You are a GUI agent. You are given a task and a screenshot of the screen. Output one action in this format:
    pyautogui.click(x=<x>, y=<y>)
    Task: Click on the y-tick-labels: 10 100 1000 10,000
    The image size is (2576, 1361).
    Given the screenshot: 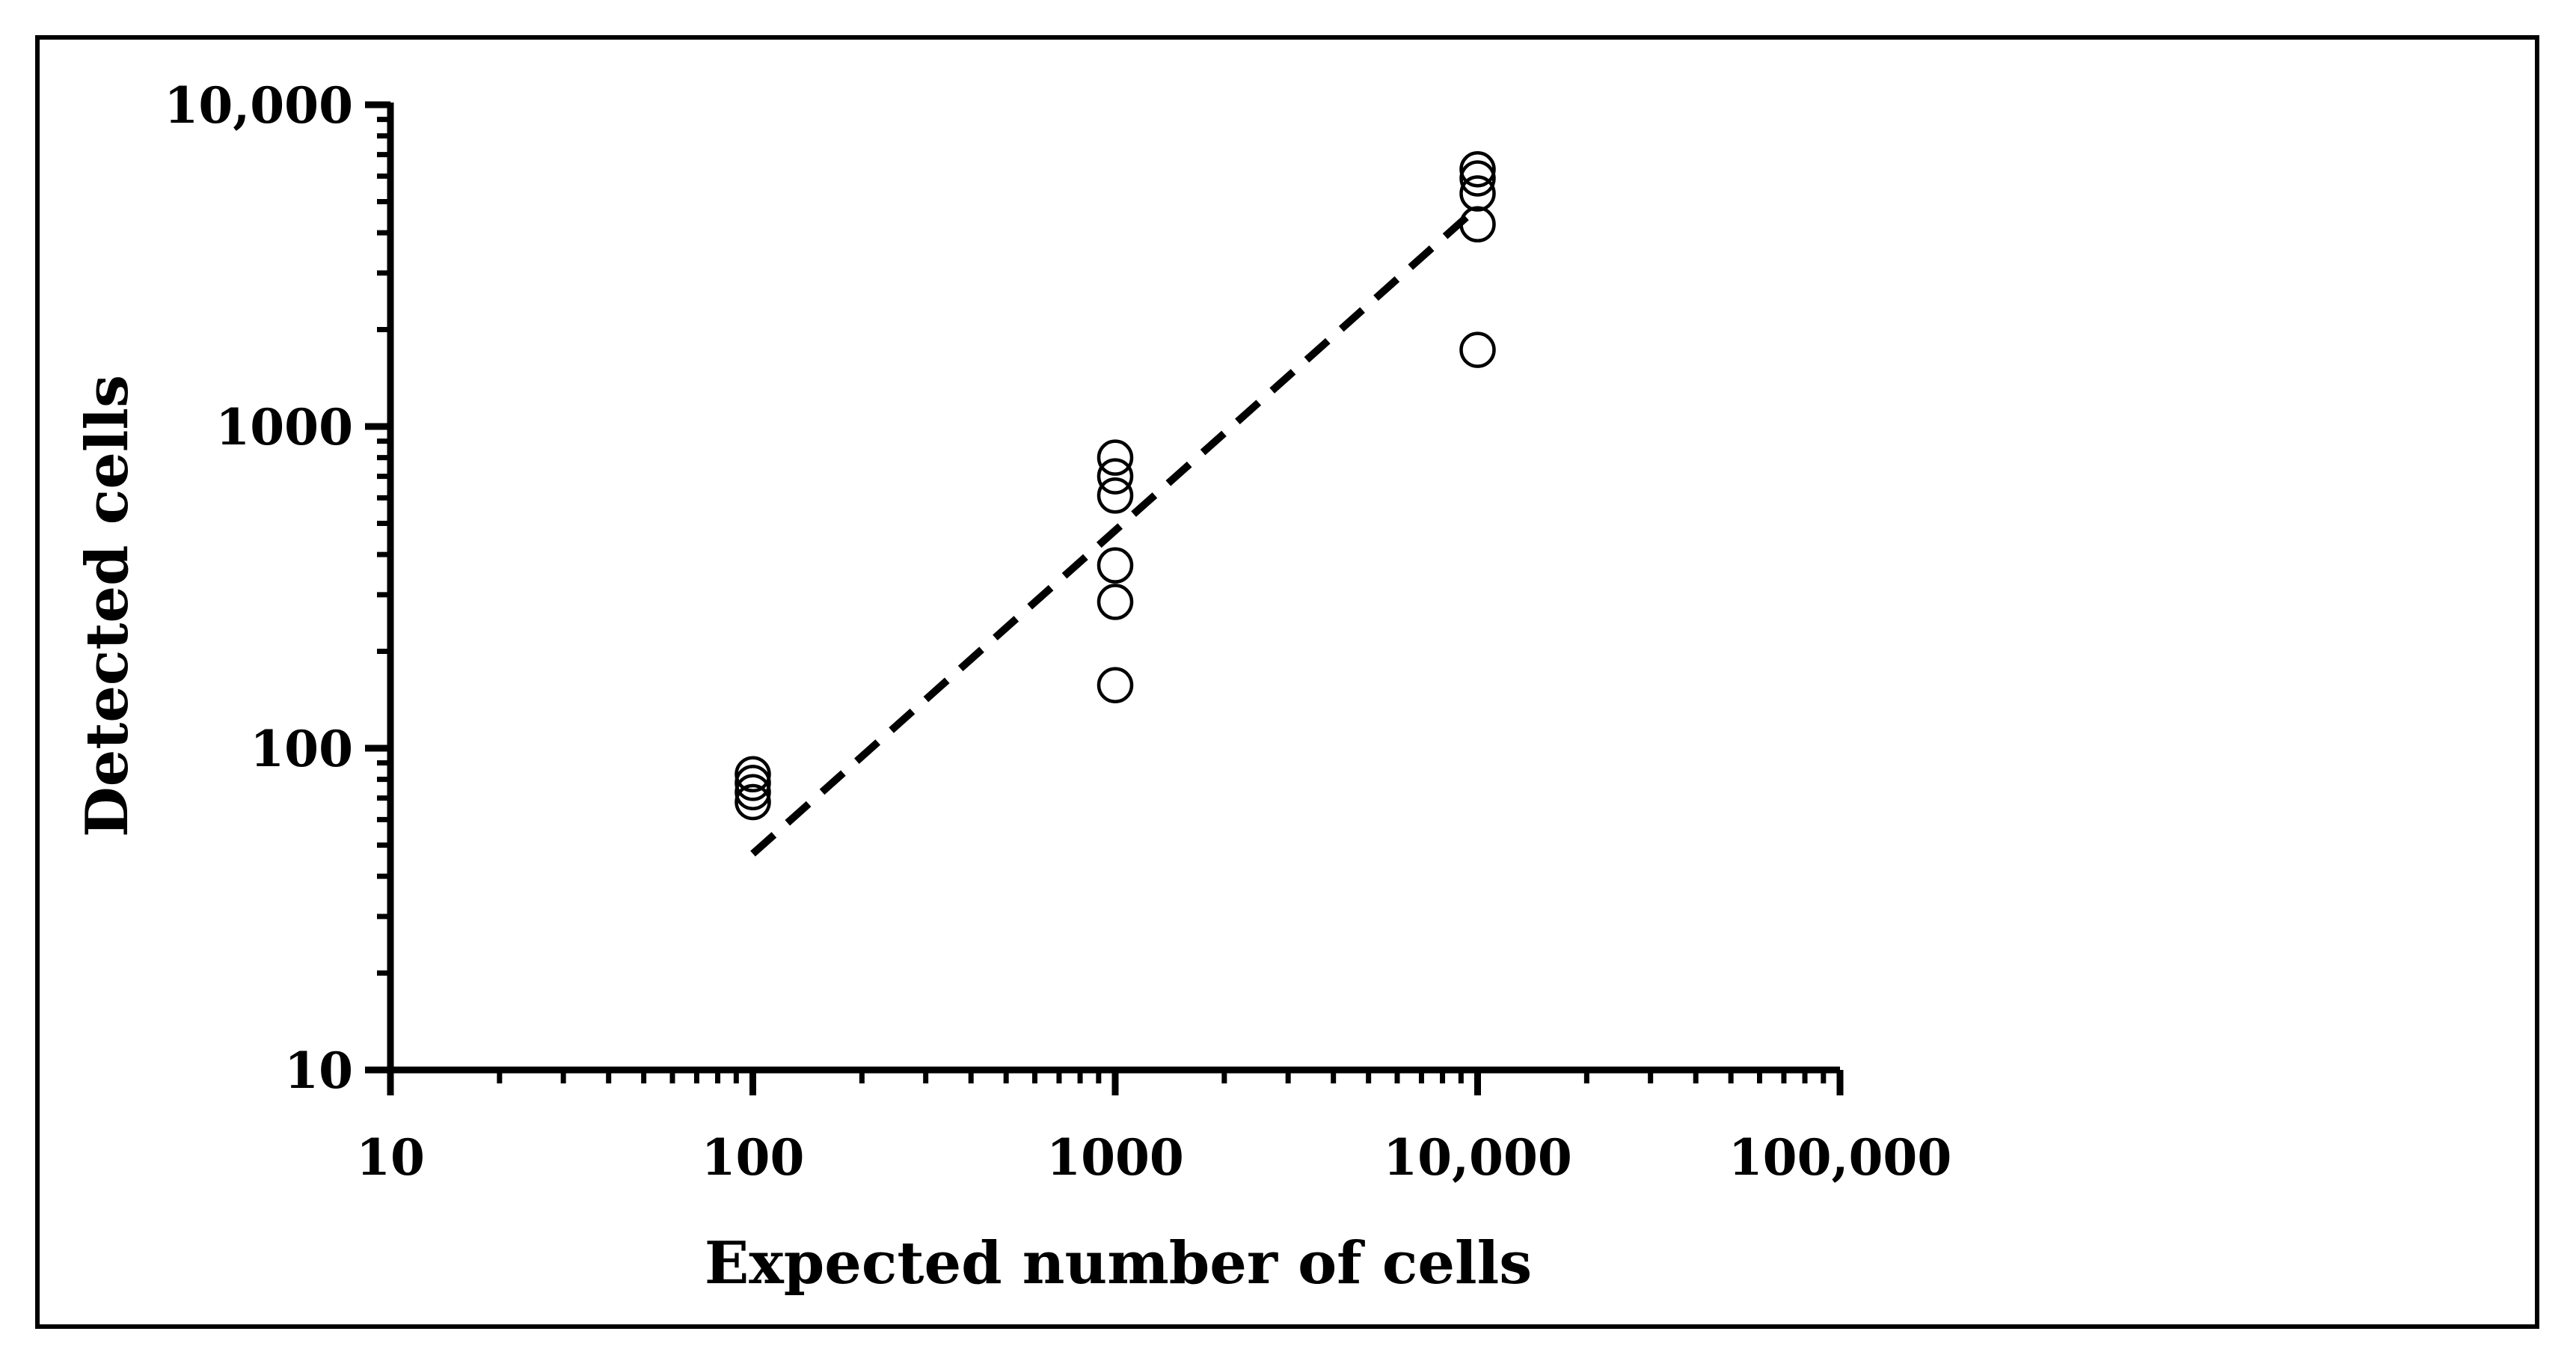 What is the action you would take?
    pyautogui.click(x=258, y=588)
    